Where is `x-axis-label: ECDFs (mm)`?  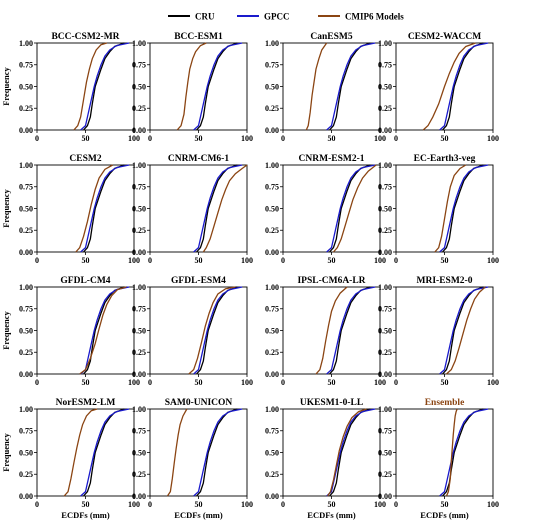
x-axis-label: ECDFs (mm) is located at coordinates (198, 515).